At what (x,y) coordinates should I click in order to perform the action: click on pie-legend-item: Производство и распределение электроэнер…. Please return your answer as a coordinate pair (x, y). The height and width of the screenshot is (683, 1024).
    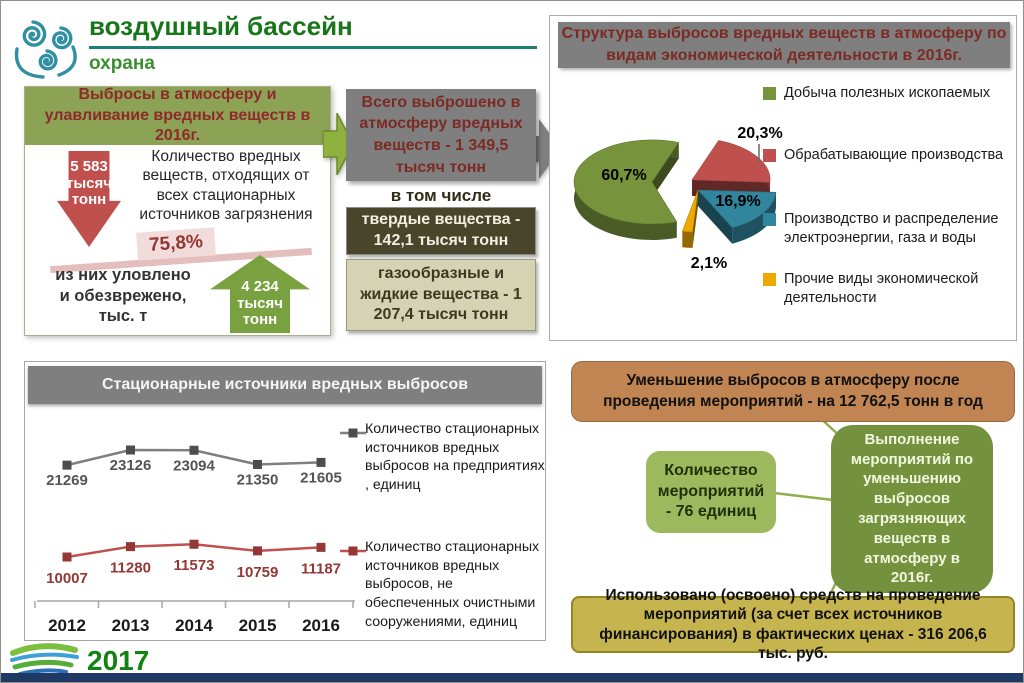
    Looking at the image, I should click on (885, 229).